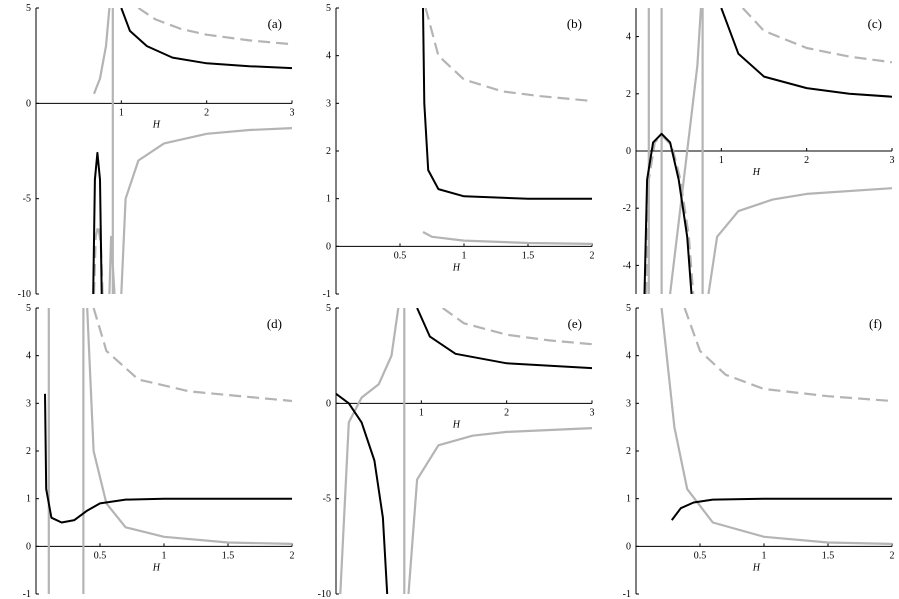 Image resolution: width=899 pixels, height=599 pixels. What do you see at coordinates (274, 323) in the screenshot?
I see `panel-label: (d)` at bounding box center [274, 323].